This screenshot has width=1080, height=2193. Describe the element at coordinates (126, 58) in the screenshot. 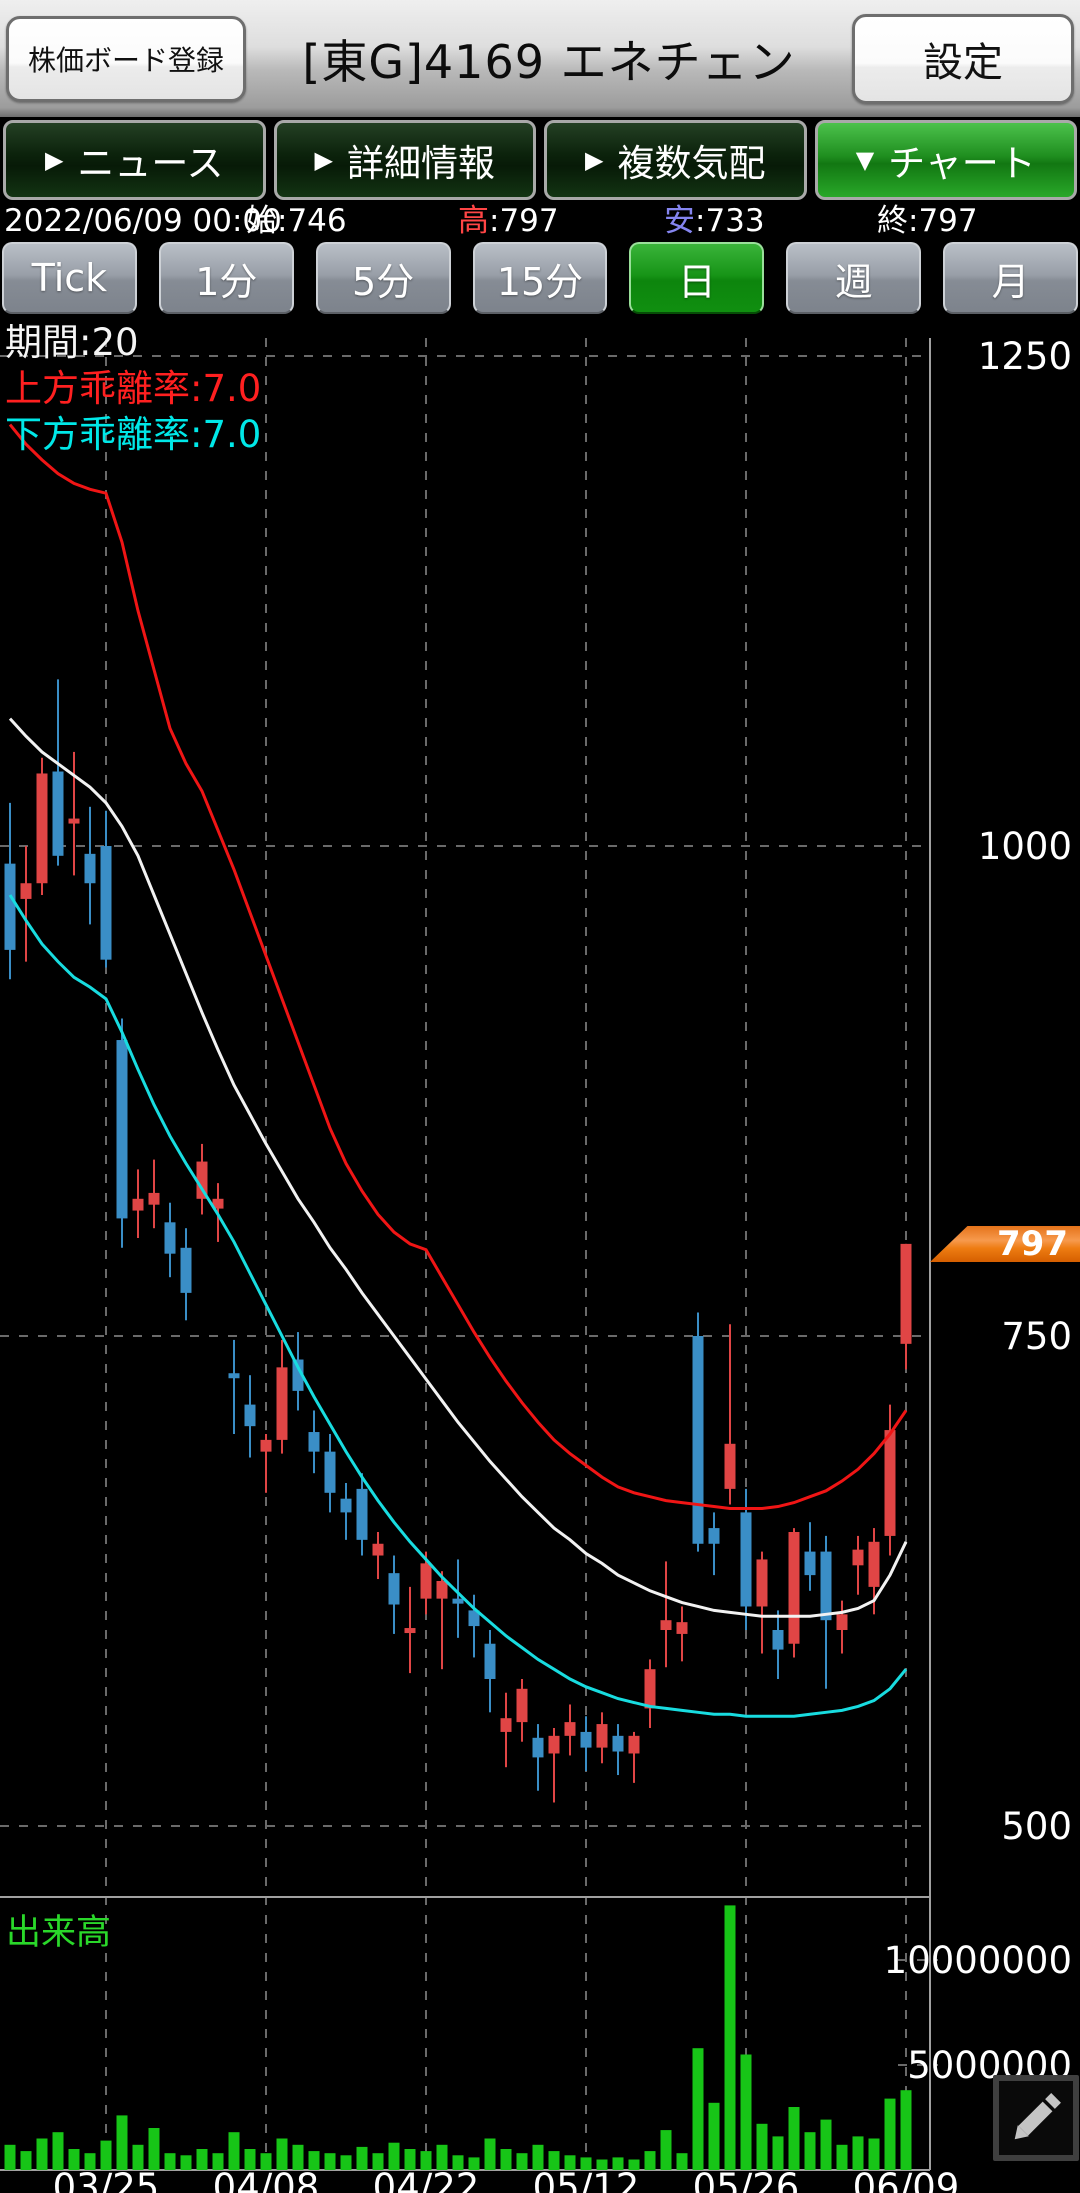

I see `register-board-button: 株価ボード登録` at that location.